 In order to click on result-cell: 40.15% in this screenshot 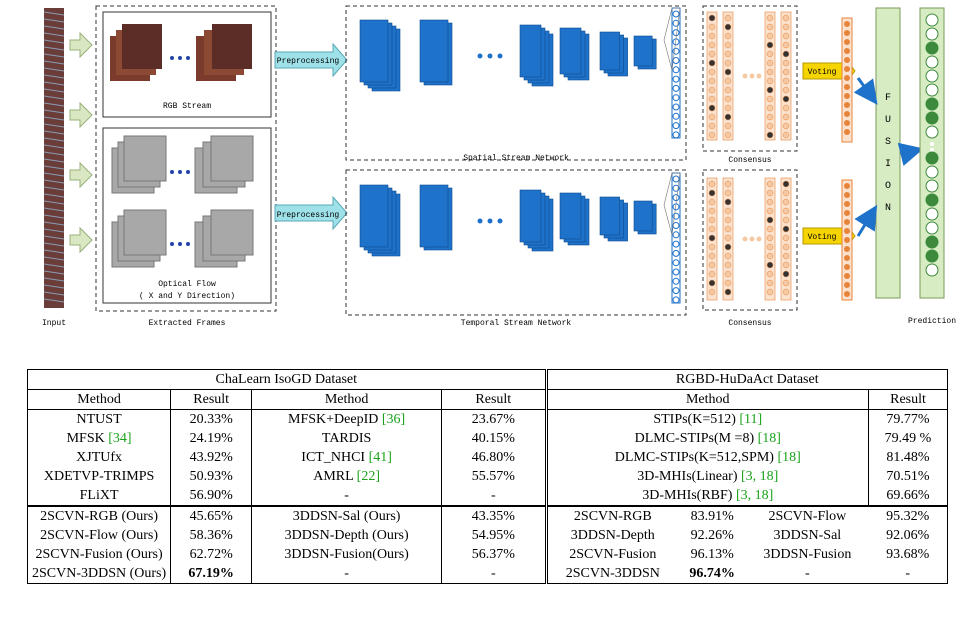, I will do `click(494, 438)`.